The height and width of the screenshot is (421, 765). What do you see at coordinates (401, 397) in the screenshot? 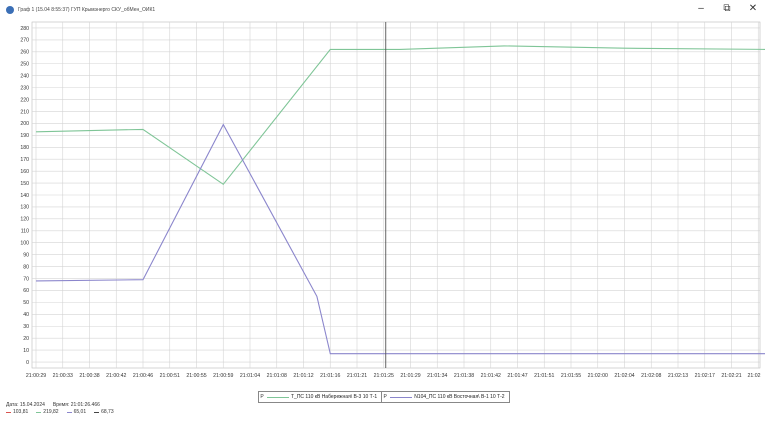
I see `legend-swatch-series2` at bounding box center [401, 397].